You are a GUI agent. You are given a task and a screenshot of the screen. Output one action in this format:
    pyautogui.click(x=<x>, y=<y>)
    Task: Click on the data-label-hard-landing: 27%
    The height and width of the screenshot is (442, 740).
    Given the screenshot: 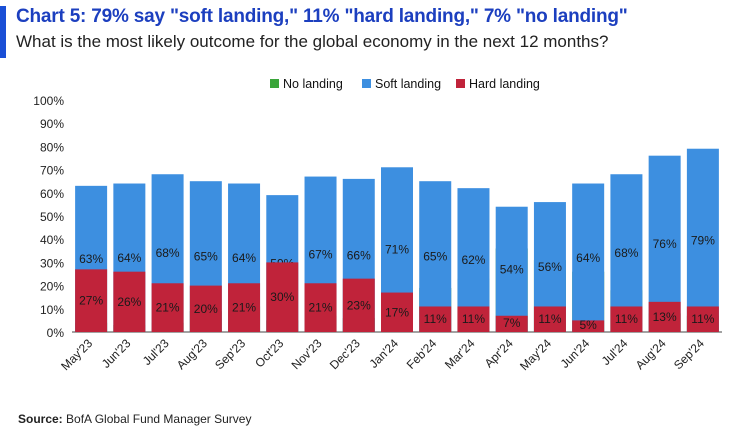 What is the action you would take?
    pyautogui.click(x=91, y=301)
    